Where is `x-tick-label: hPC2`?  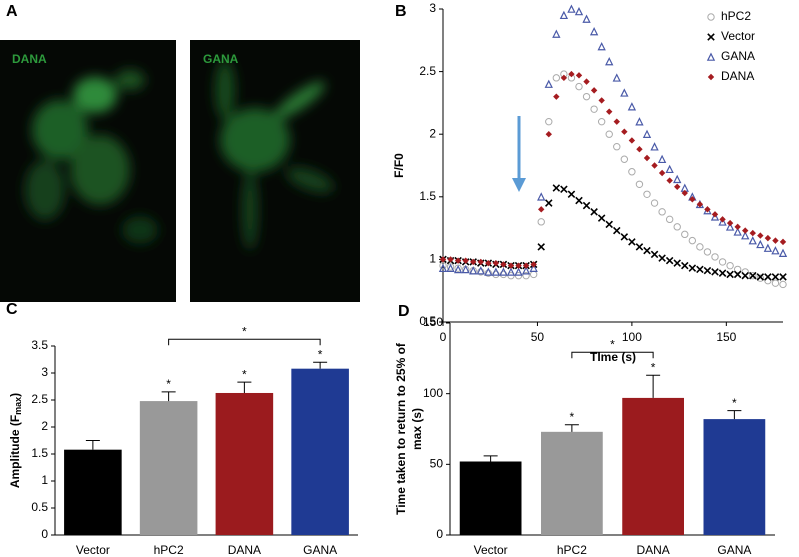
x-tick-label: hPC2 is located at coordinates (169, 550).